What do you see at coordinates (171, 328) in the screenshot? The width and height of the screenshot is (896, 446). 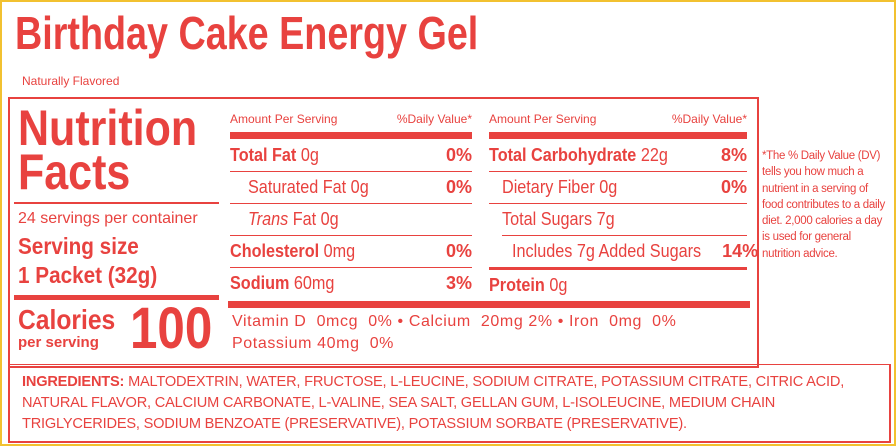 I see `calories: 100` at bounding box center [171, 328].